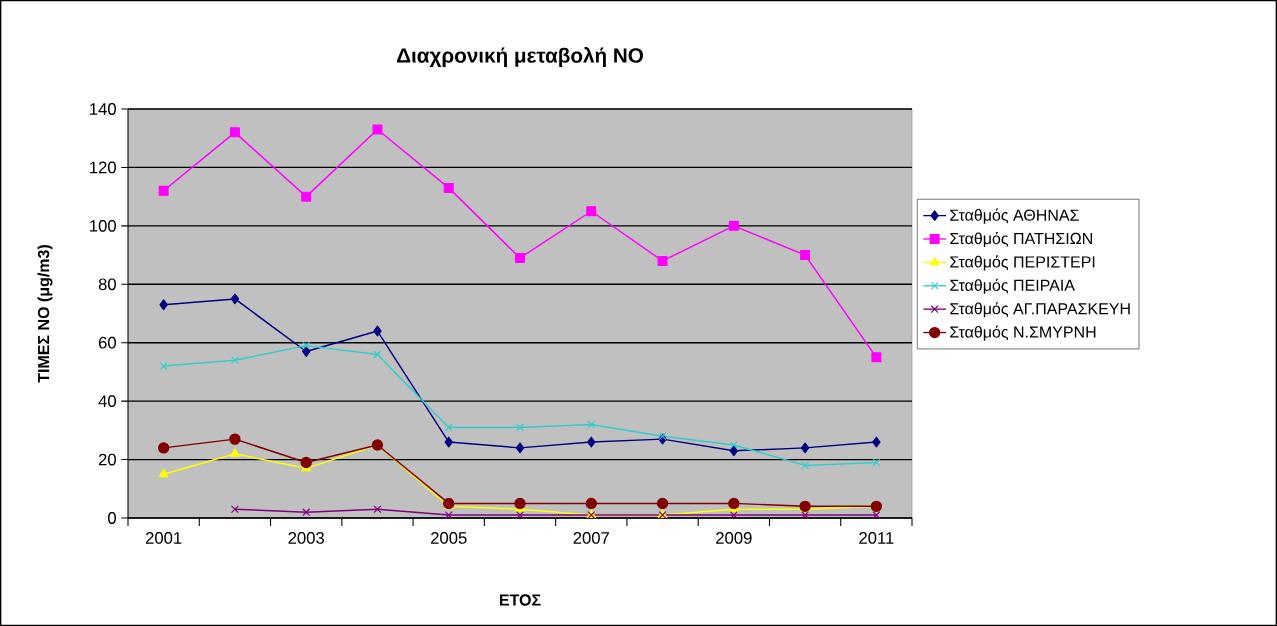  What do you see at coordinates (103, 225) in the screenshot?
I see `y-tick-label: 100` at bounding box center [103, 225].